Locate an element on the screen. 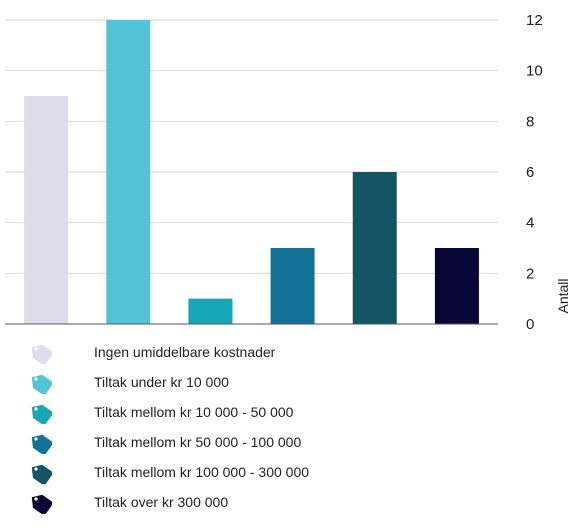 This screenshot has height=528, width=584. y-tick-label: 2 is located at coordinates (530, 273).